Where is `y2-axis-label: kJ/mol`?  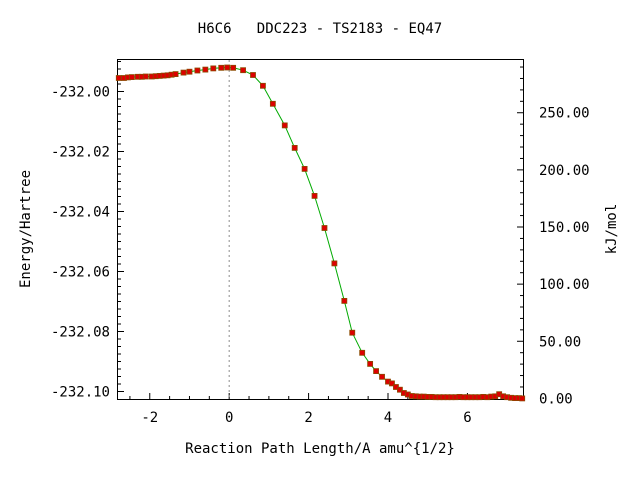 y2-axis-label: kJ/mol is located at coordinates (612, 229).